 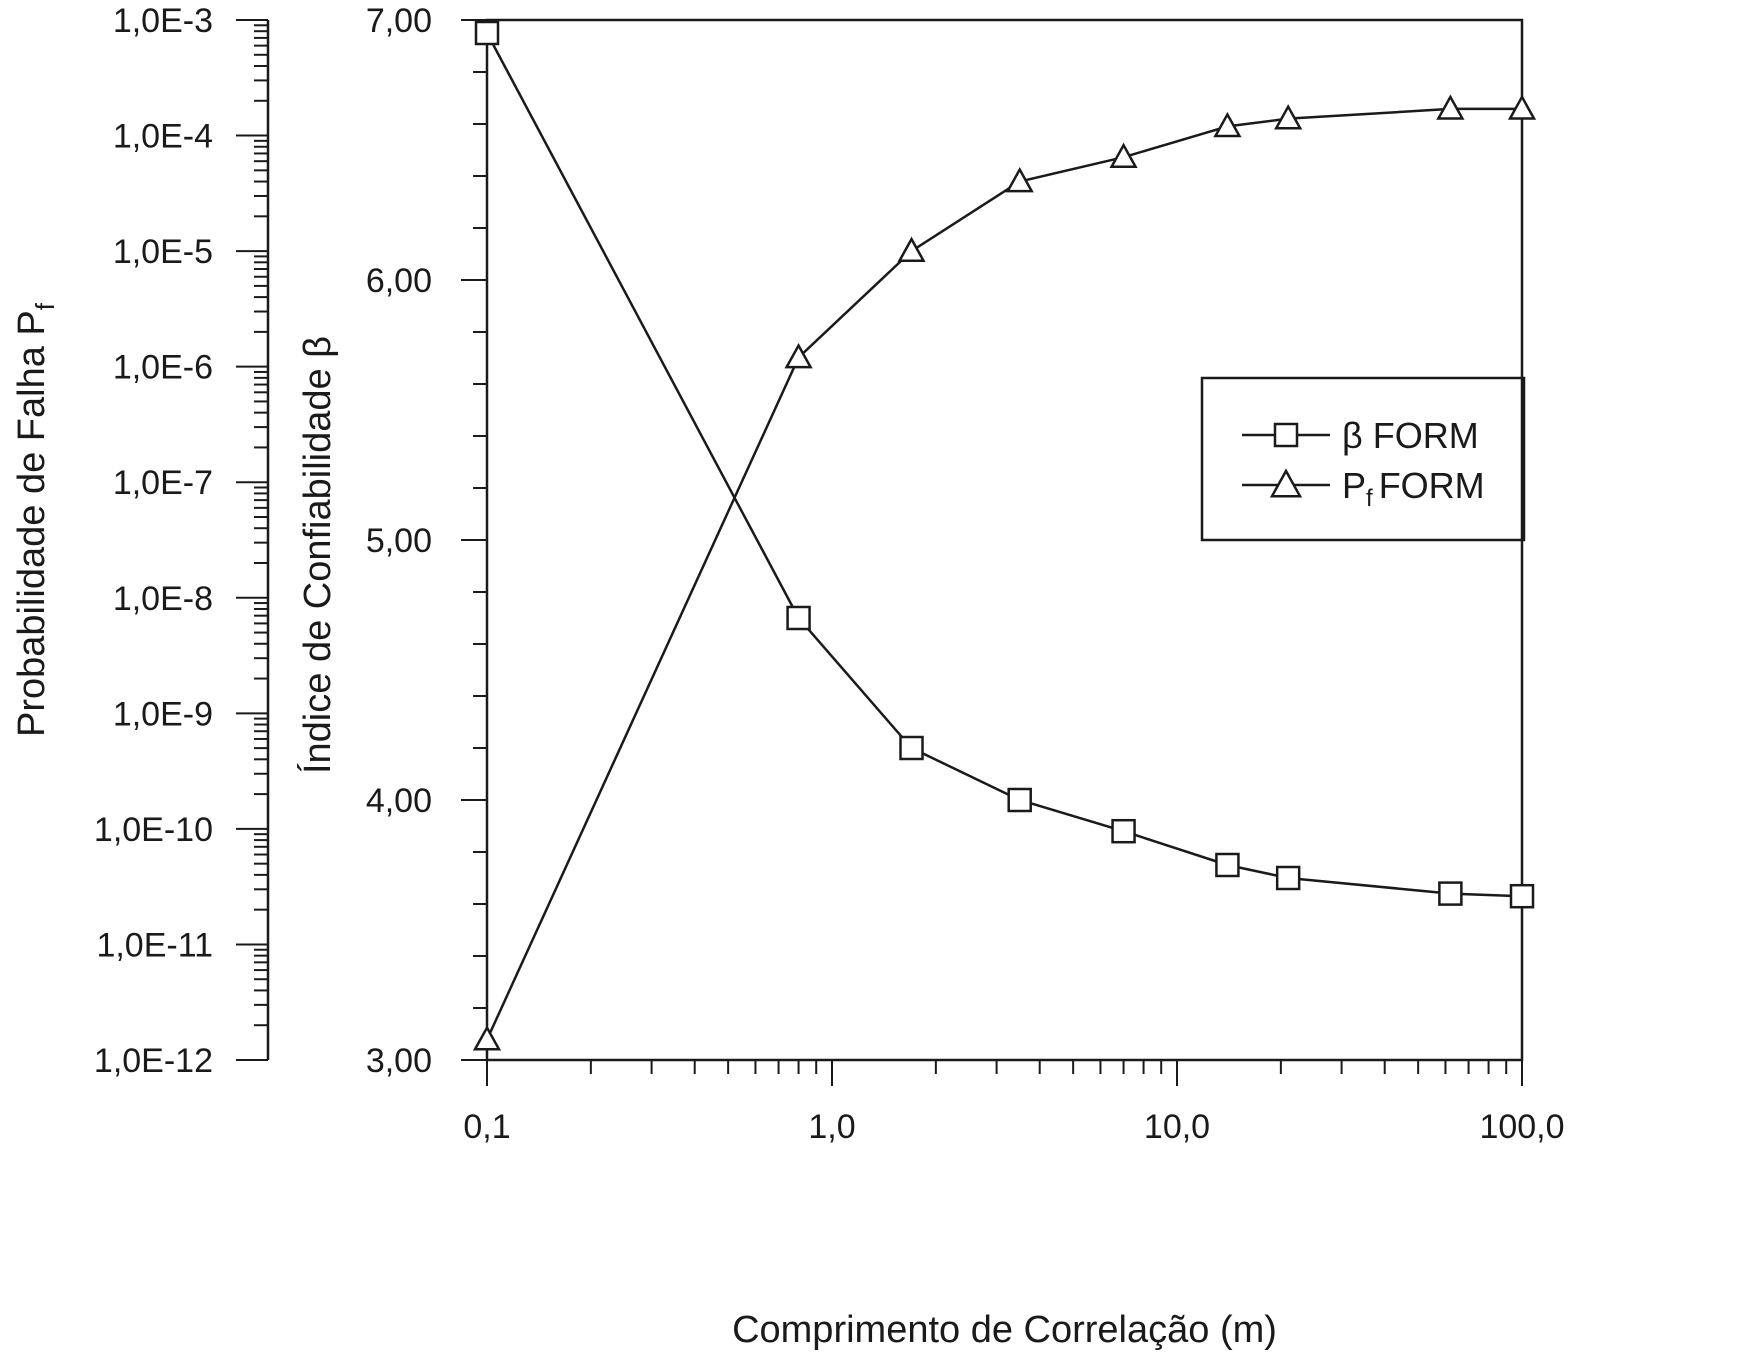 I want to click on x-axis-title: Comprimento de Correlação (m), so click(x=1004, y=1330).